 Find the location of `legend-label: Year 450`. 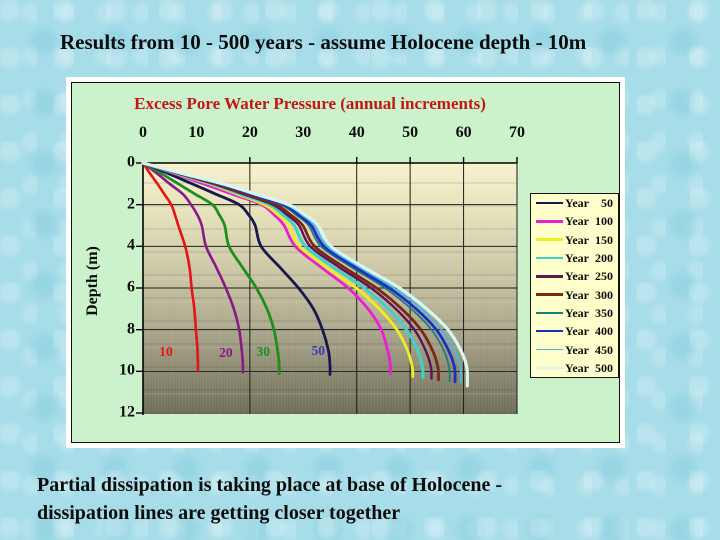

legend-label: Year 450 is located at coordinates (589, 350).